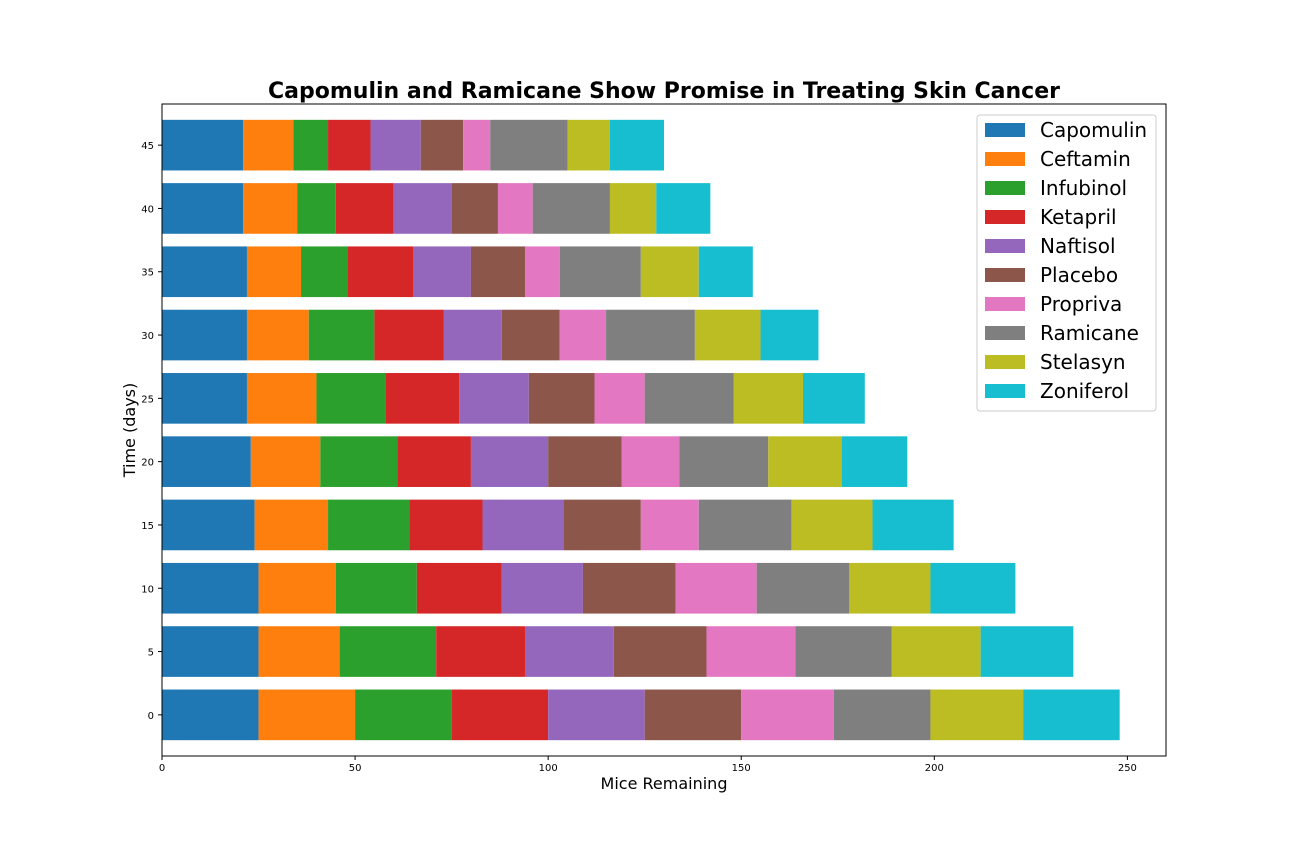 Image resolution: width=1296 pixels, height=864 pixels. I want to click on y-axis-label: Time (days), so click(129, 431).